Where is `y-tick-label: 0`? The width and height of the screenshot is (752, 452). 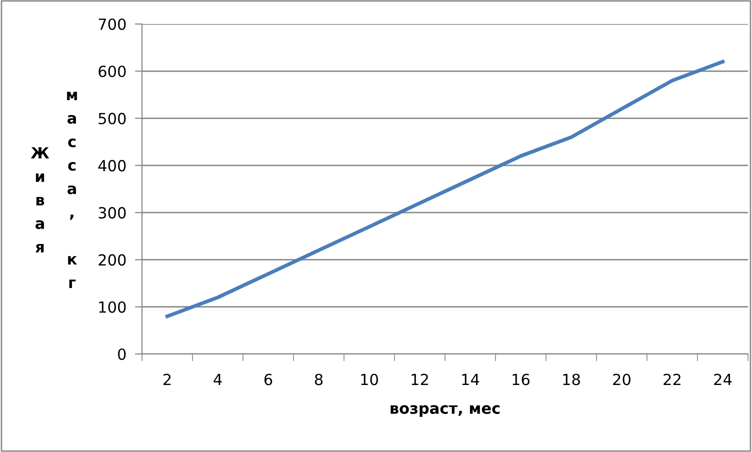
y-tick-label: 0 is located at coordinates (122, 354).